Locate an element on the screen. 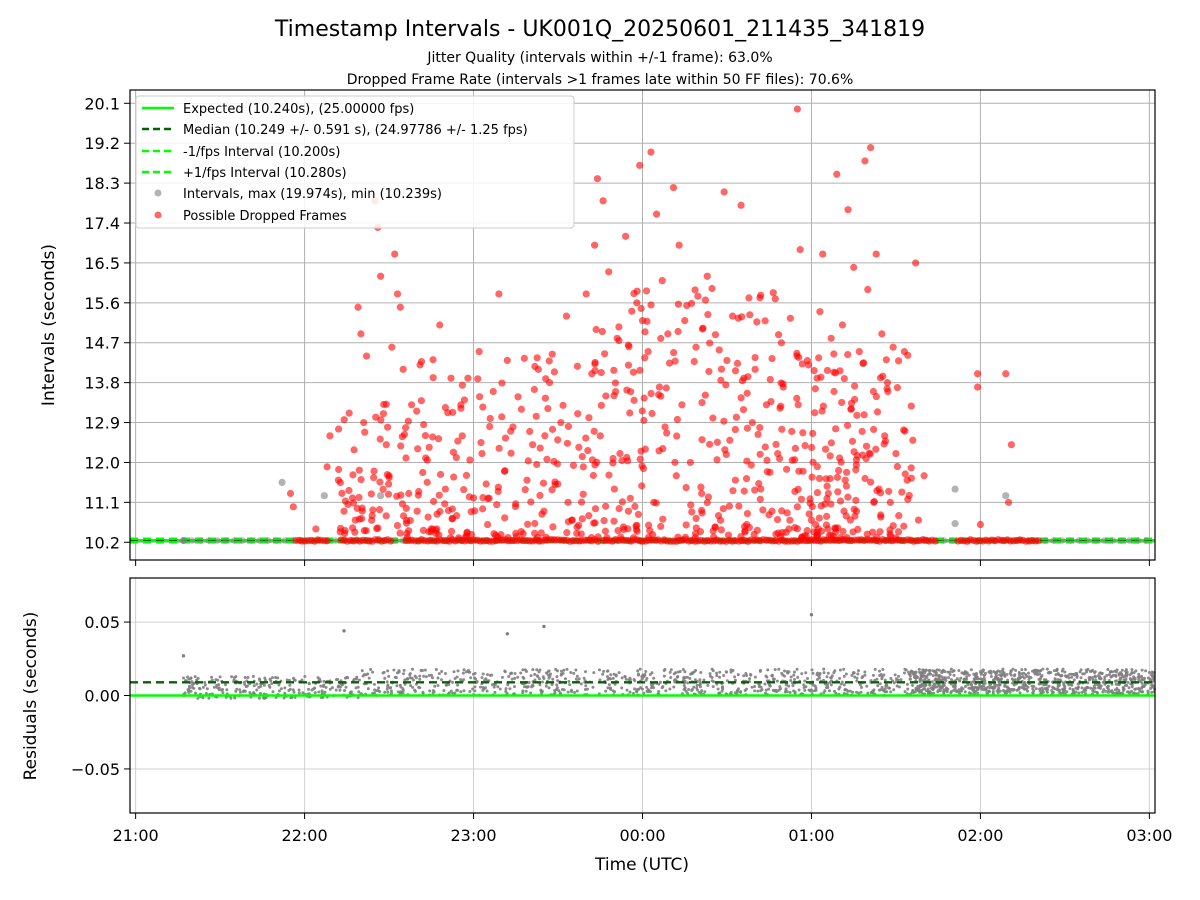 This screenshot has height=900, width=1200. intervals-y-tick-label: 11.1 is located at coordinates (102, 502).